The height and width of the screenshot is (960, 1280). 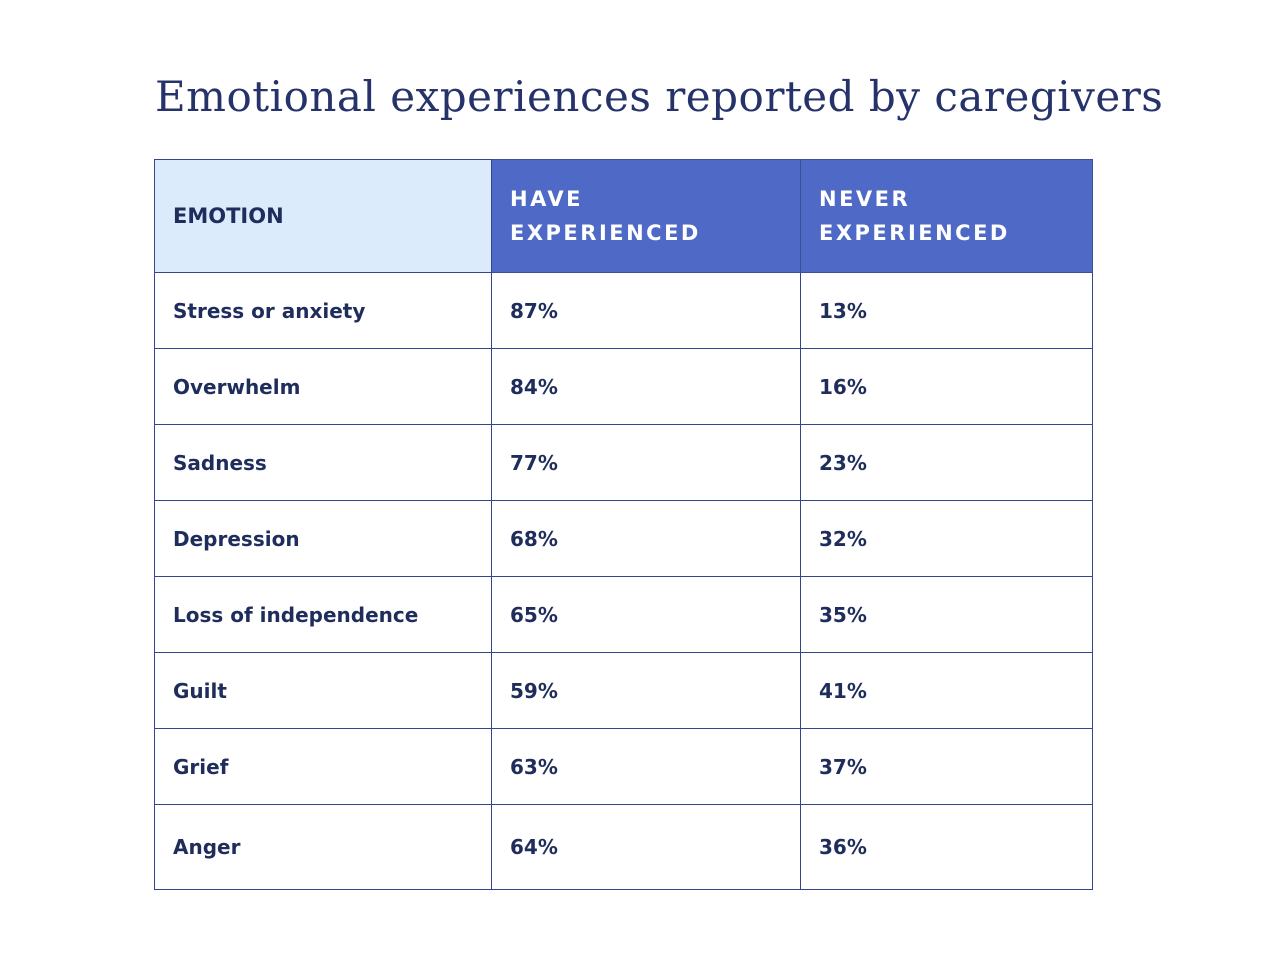 What do you see at coordinates (646, 690) in the screenshot?
I see `cell-have-experienced: 59%` at bounding box center [646, 690].